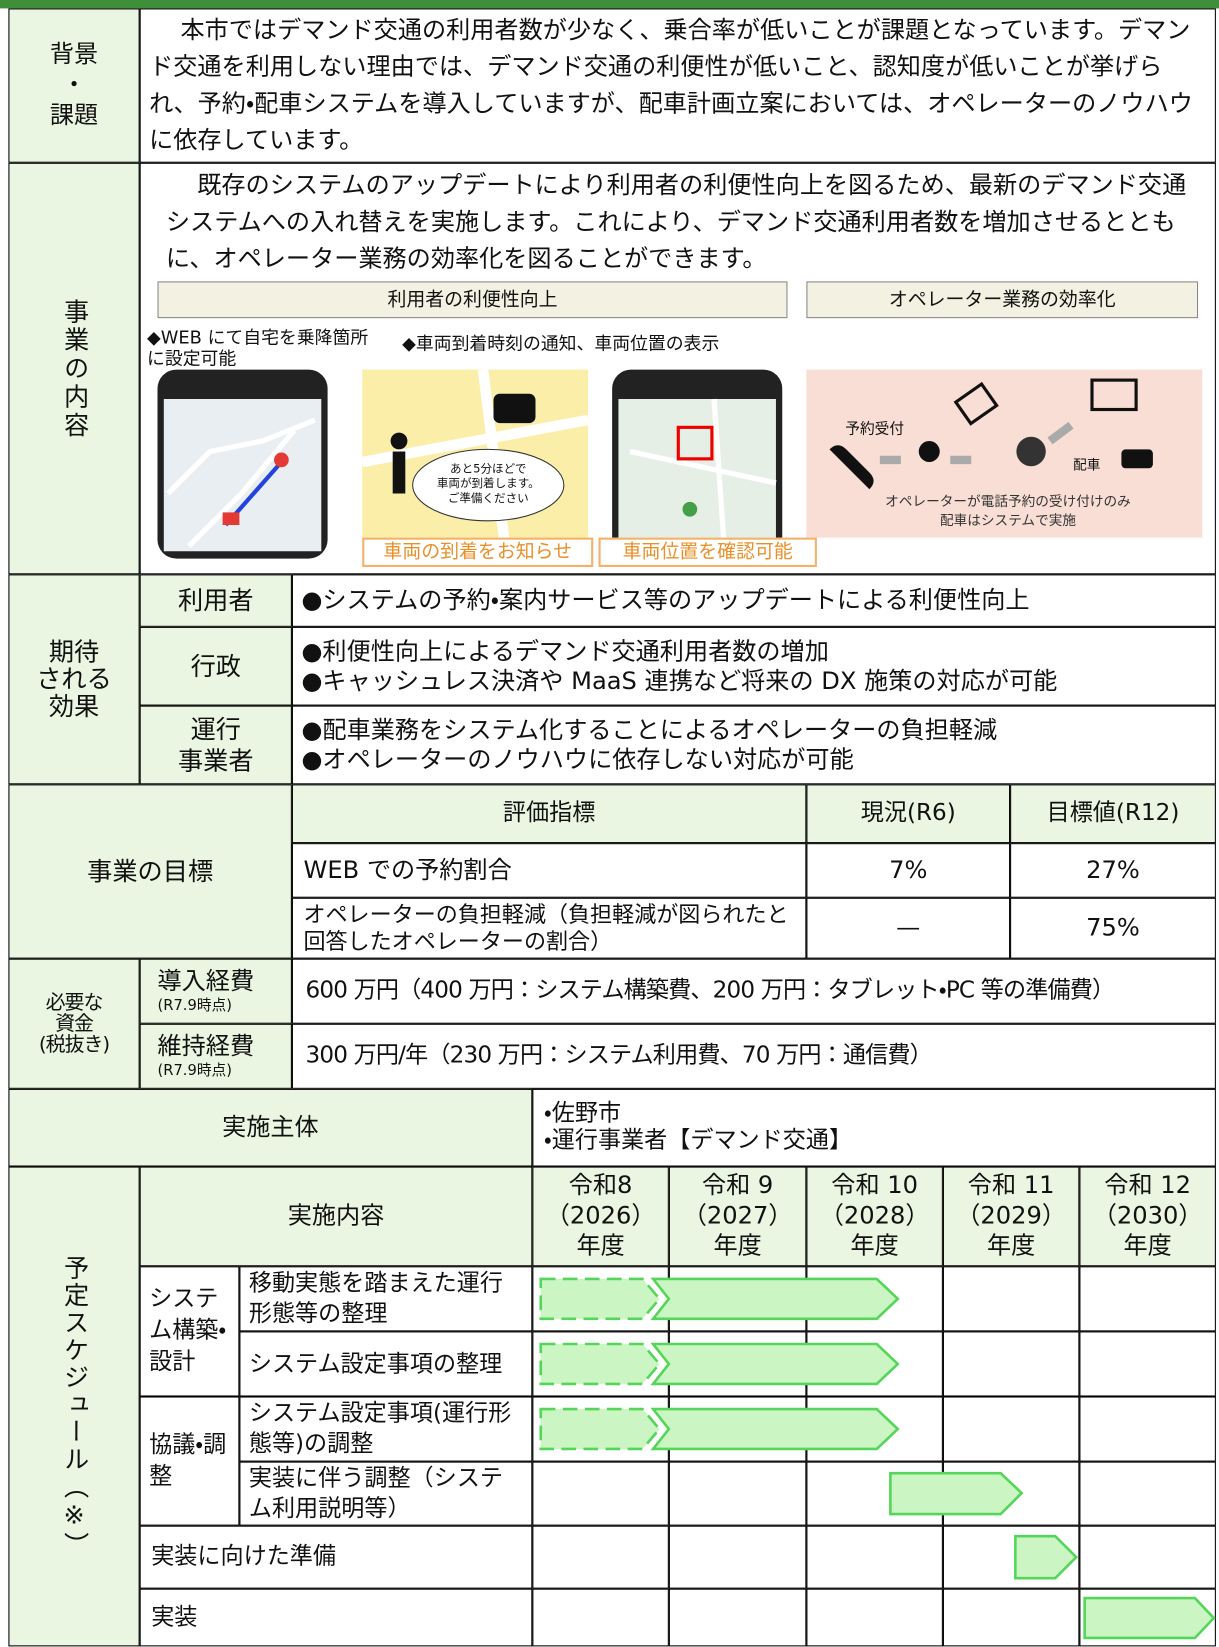 This screenshot has width=1219, height=1647. What do you see at coordinates (707, 552) in the screenshot?
I see `caption: 車両位置を確認可能` at bounding box center [707, 552].